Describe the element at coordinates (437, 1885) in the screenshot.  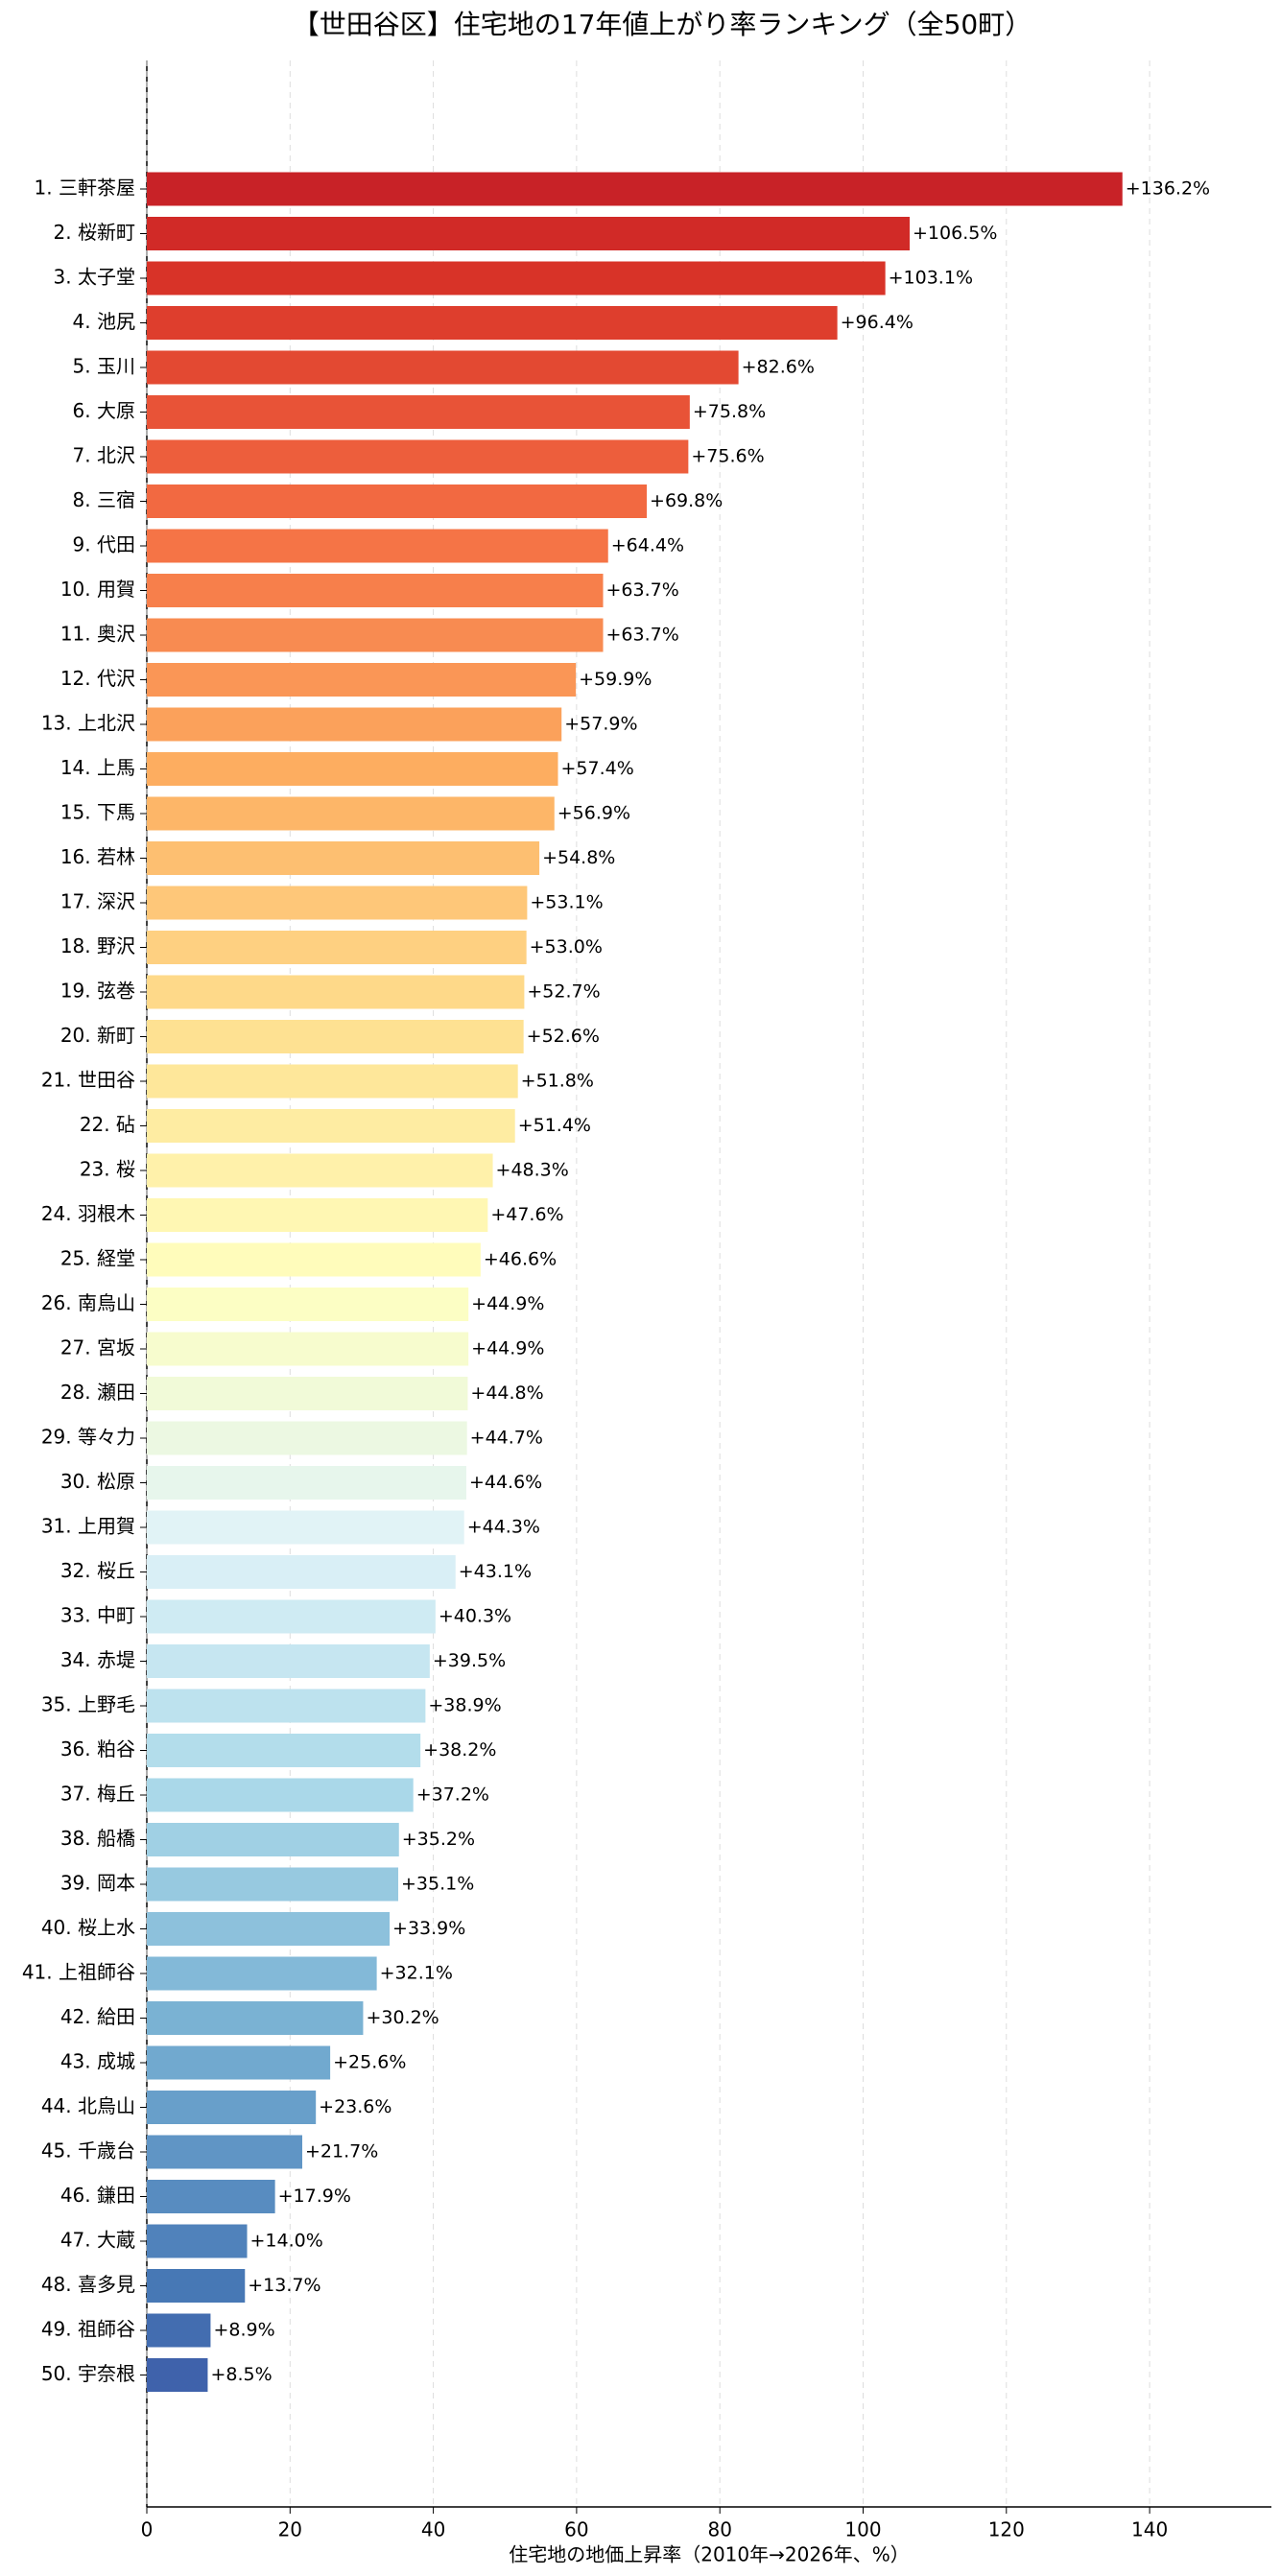
I see `value-label: +35.1%` at that location.